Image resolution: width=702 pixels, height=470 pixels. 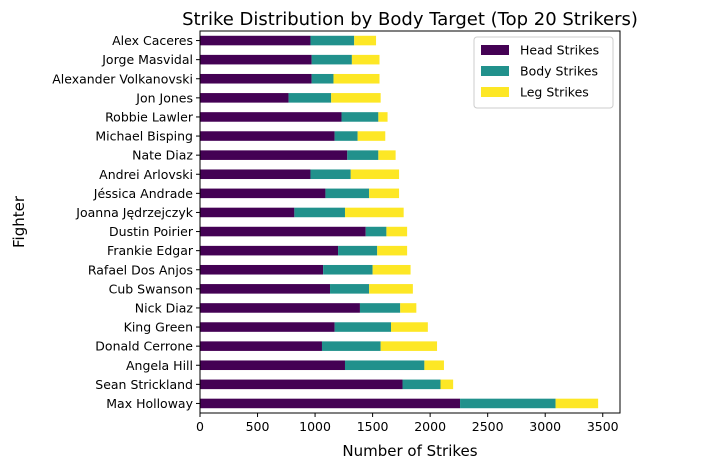 What do you see at coordinates (122, 78) in the screenshot?
I see `y-tick-label: Alexander Volkanovski` at bounding box center [122, 78].